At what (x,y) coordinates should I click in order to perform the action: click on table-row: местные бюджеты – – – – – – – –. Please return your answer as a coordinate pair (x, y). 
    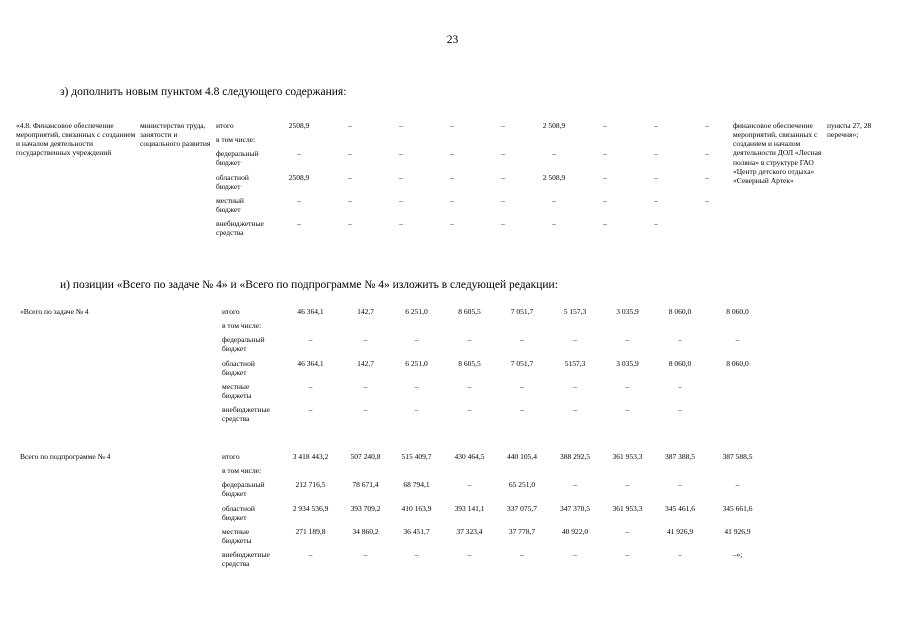
    Looking at the image, I should click on (394, 393).